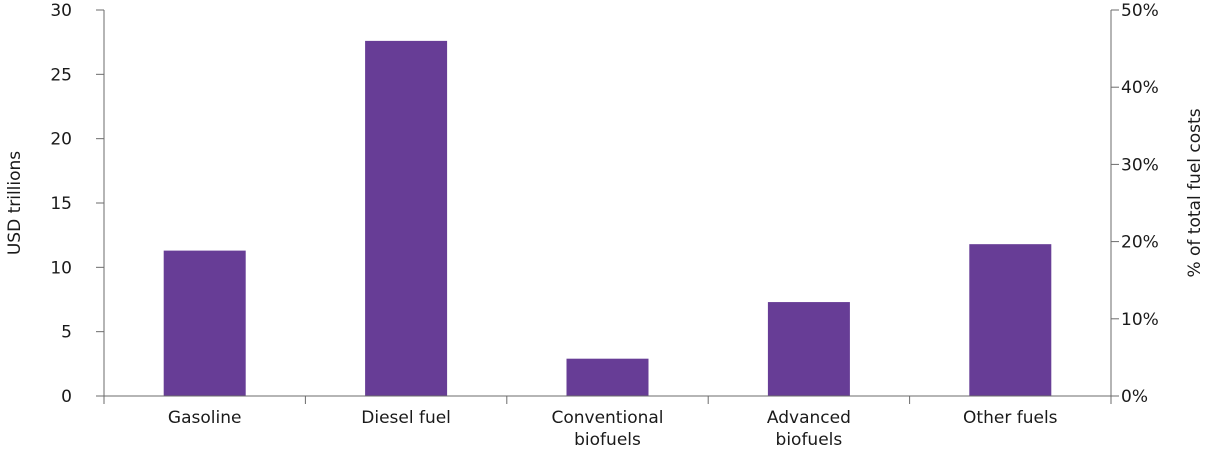 The height and width of the screenshot is (456, 1210). I want to click on left-axis-ticks: 0 5 10 15 20 25 30, so click(77, 204).